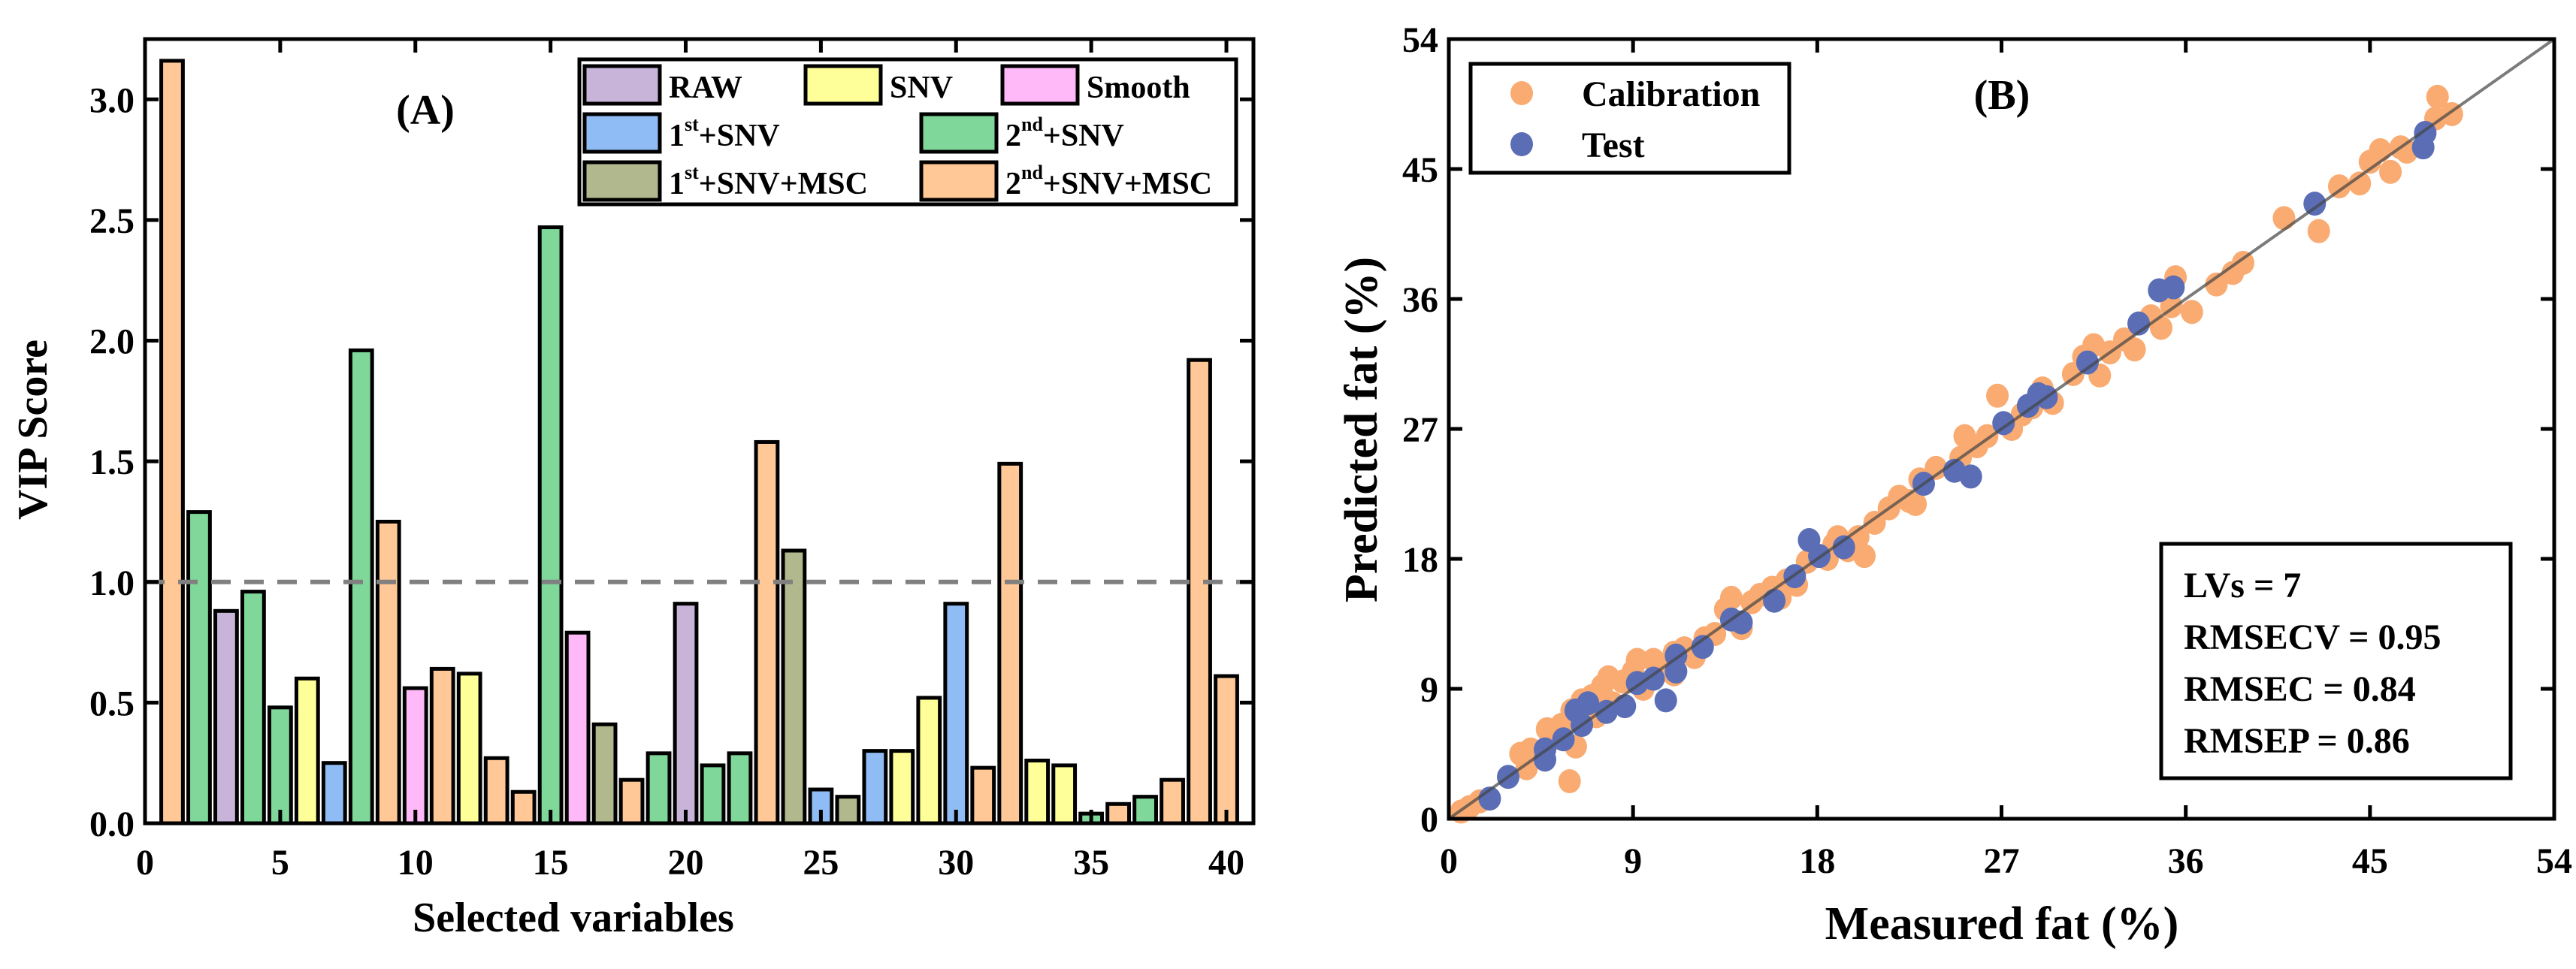 The width and height of the screenshot is (2576, 969). I want to click on legend-swatch-raw, so click(622, 85).